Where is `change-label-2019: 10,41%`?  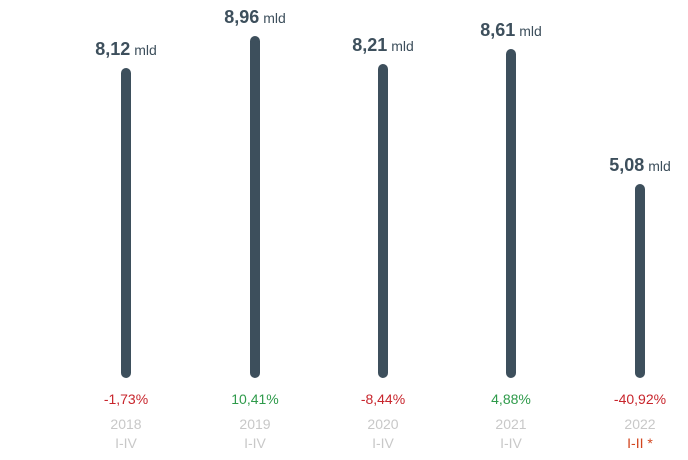
change-label-2019: 10,41% is located at coordinates (255, 399).